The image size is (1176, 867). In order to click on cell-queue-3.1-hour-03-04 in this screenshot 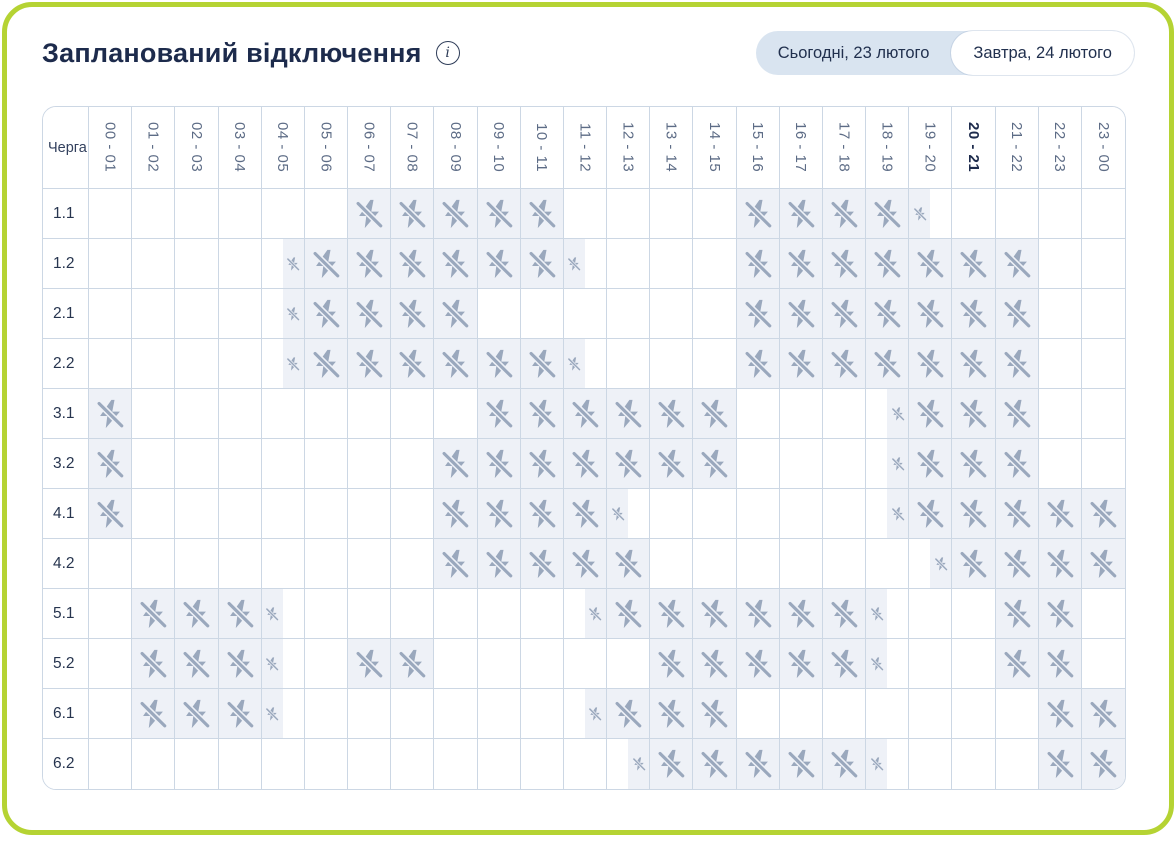, I will do `click(240, 414)`.